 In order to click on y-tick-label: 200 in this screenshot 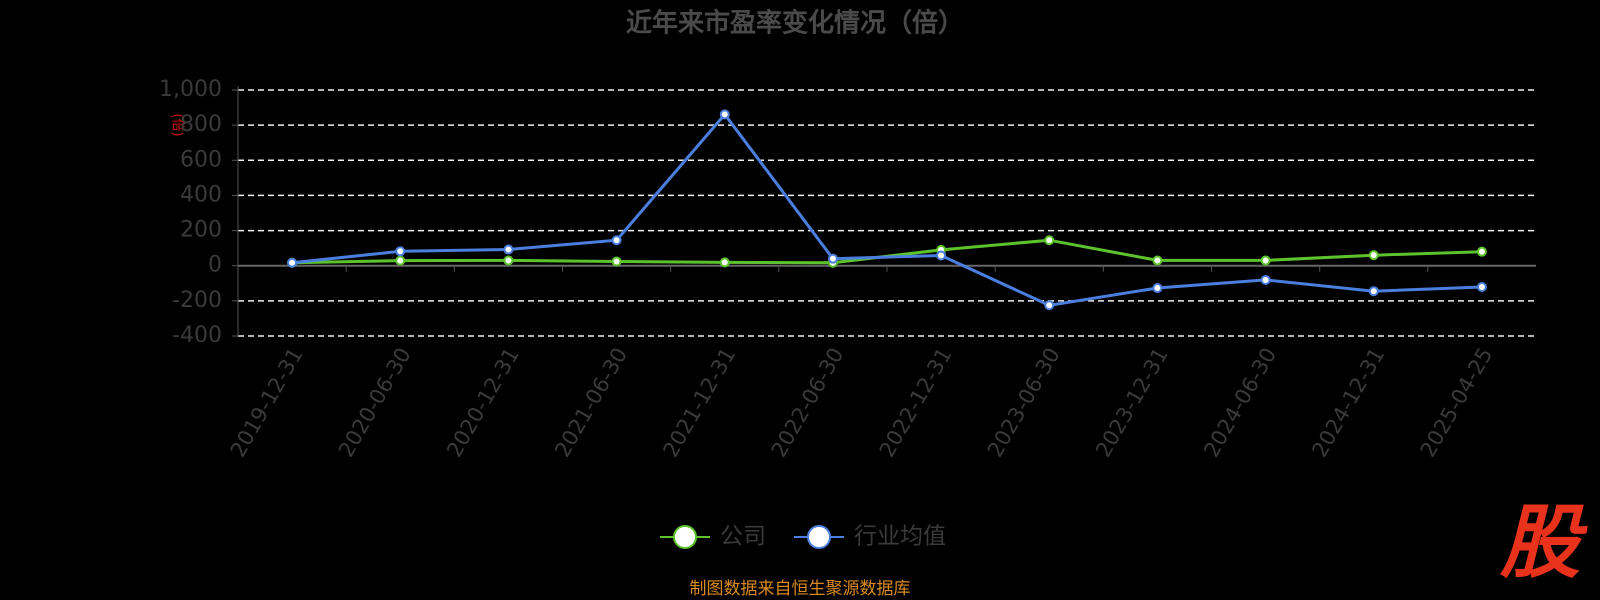, I will do `click(201, 230)`.